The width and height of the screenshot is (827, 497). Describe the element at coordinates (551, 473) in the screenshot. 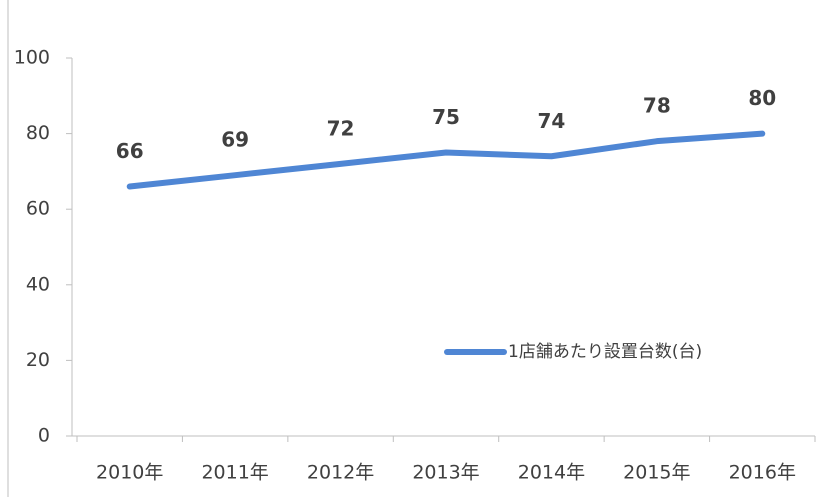

I see `x-tick-label: 2014年` at that location.